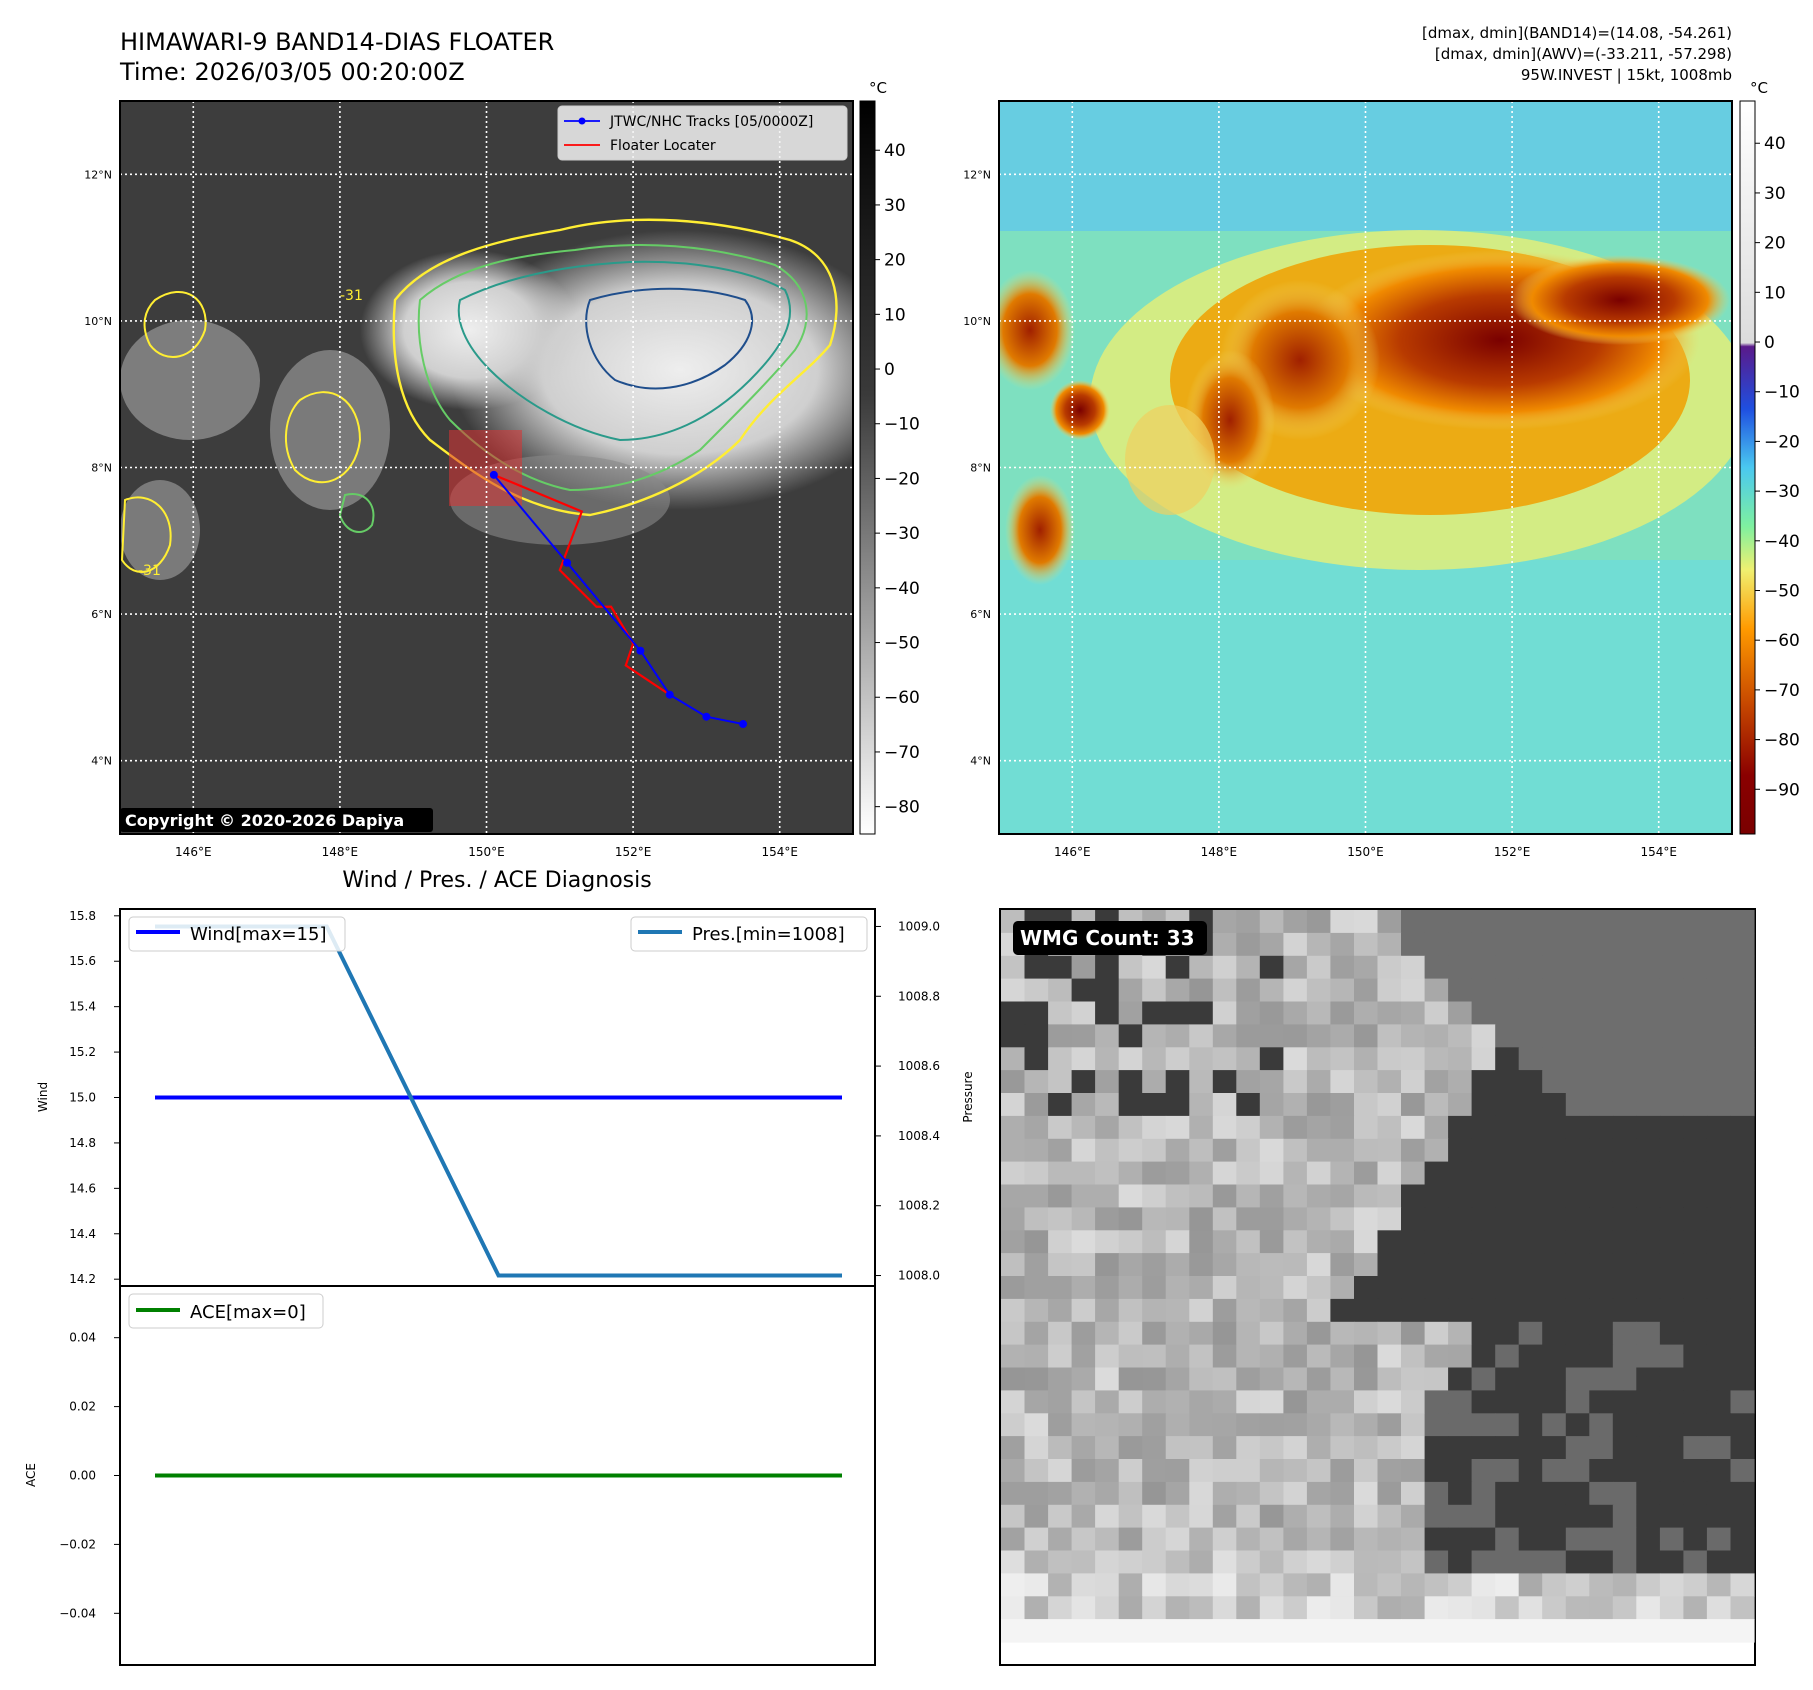  I want to click on colorbar-tick-label: 40, so click(1775, 144).